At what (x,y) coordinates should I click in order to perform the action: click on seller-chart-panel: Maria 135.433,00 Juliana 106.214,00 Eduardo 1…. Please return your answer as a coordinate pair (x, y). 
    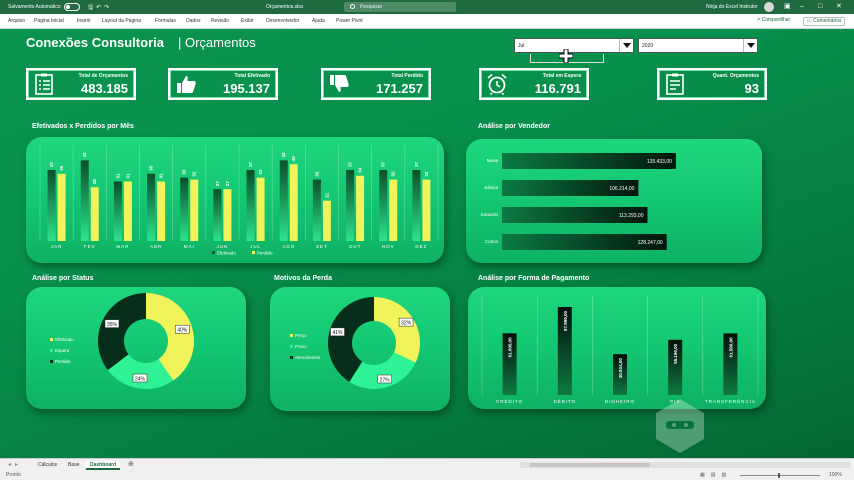
    Looking at the image, I should click on (614, 201).